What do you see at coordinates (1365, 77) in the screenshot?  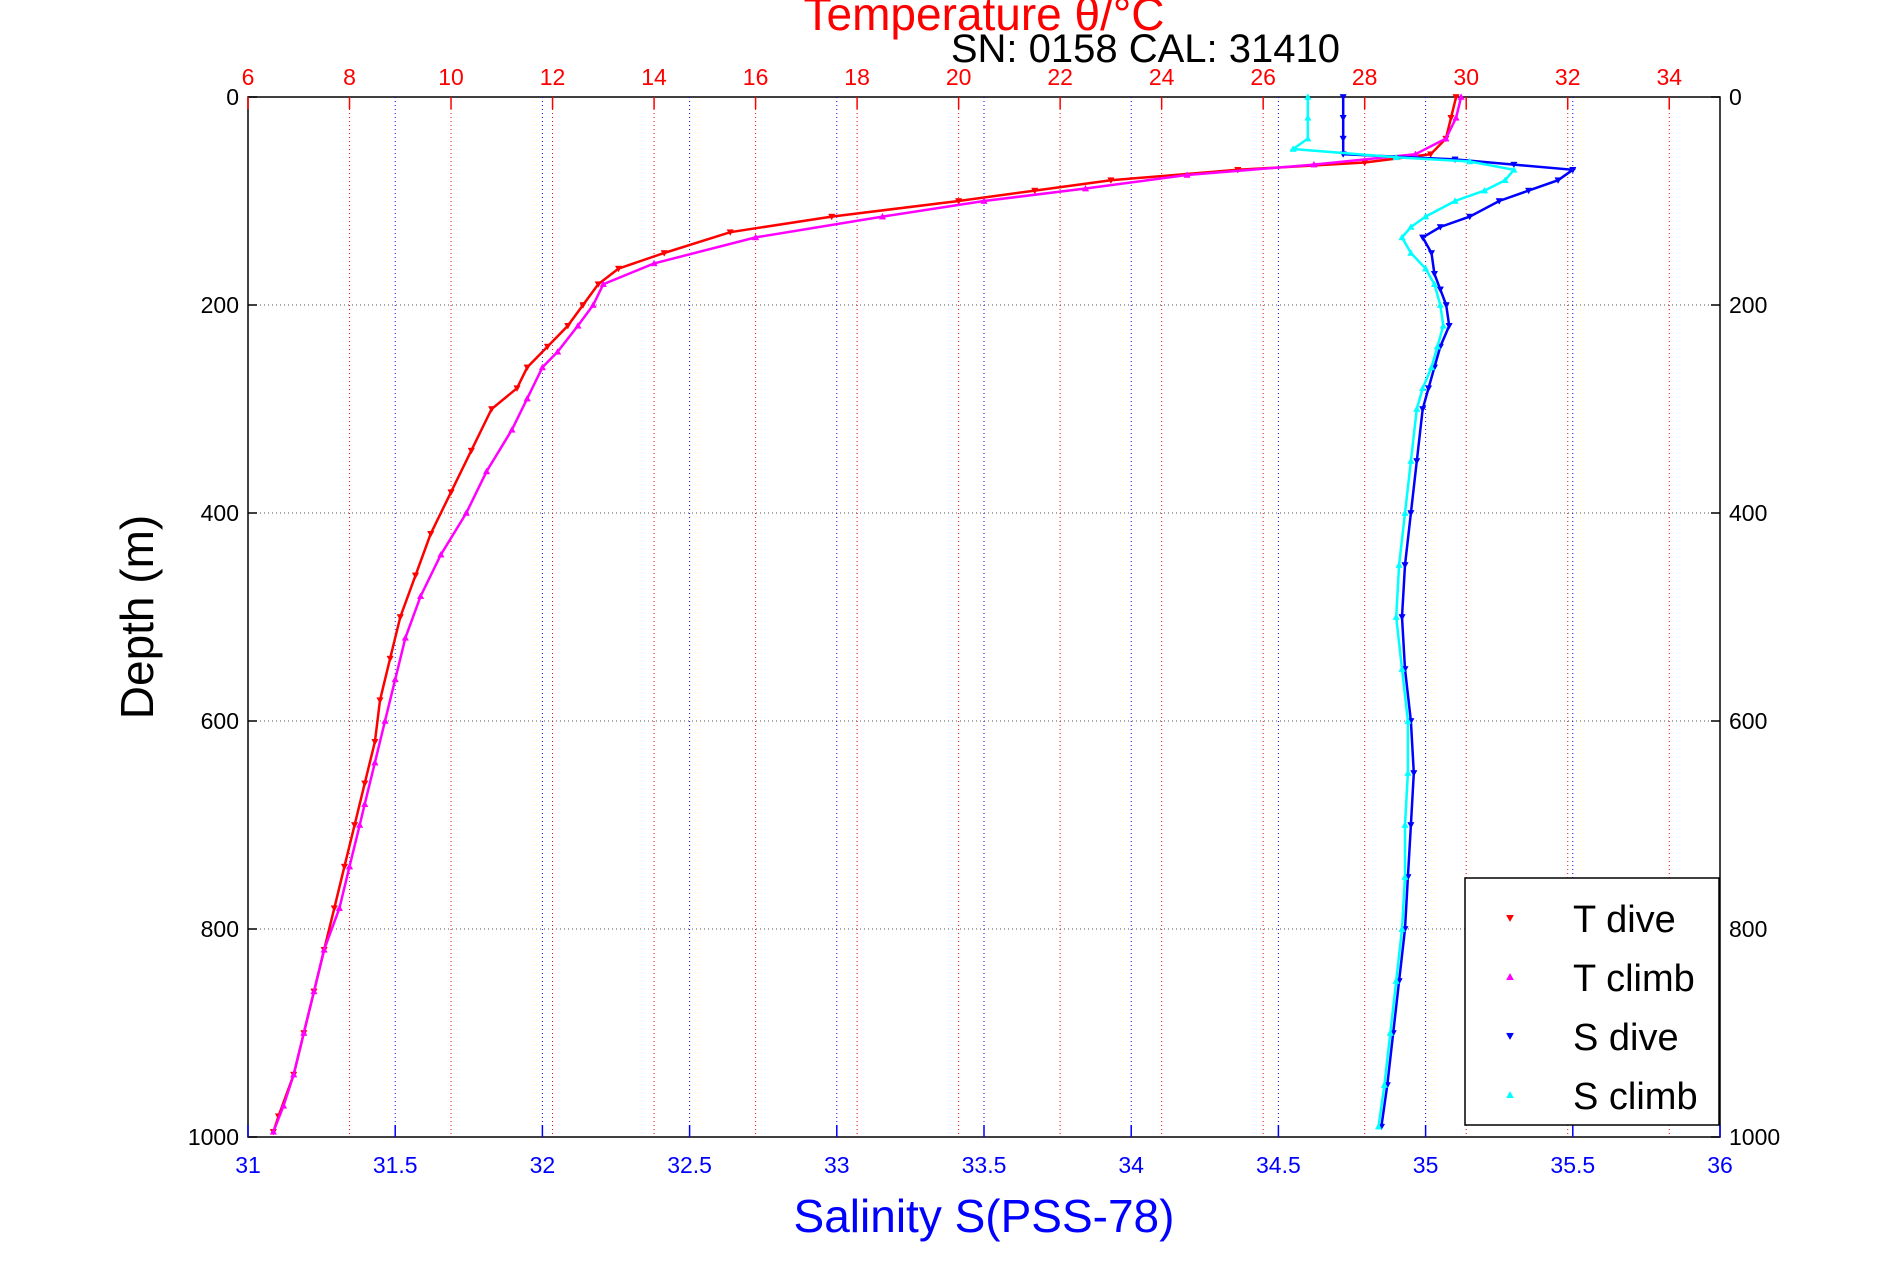 I see `x2-tick-label: 28` at bounding box center [1365, 77].